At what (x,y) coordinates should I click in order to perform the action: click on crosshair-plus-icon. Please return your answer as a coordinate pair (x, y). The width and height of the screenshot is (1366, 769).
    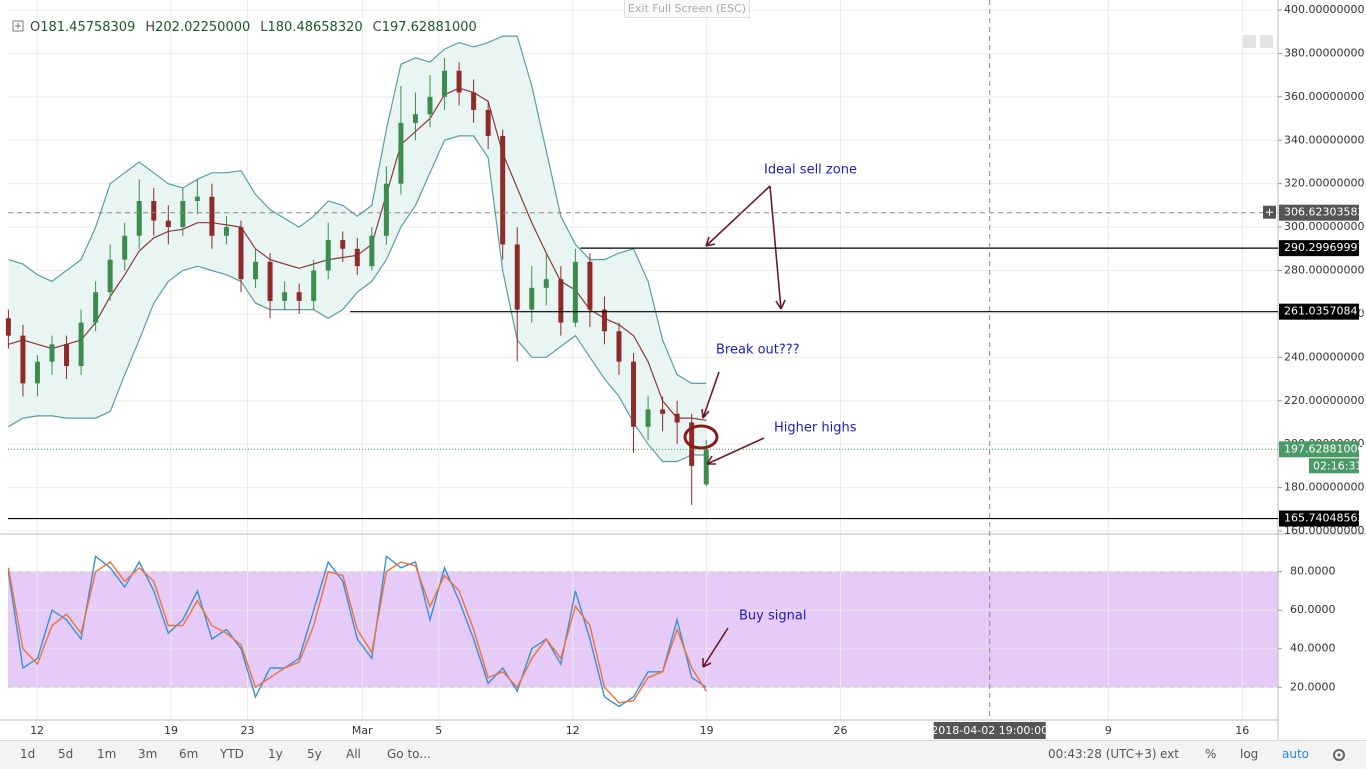
    Looking at the image, I should click on (1269, 212).